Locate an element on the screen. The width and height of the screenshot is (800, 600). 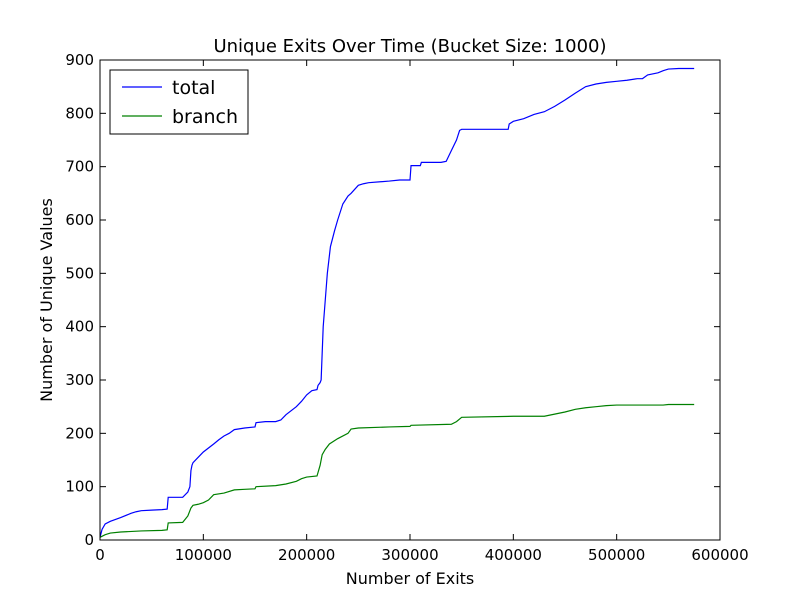
x-tick-label: 500000 is located at coordinates (616, 555).